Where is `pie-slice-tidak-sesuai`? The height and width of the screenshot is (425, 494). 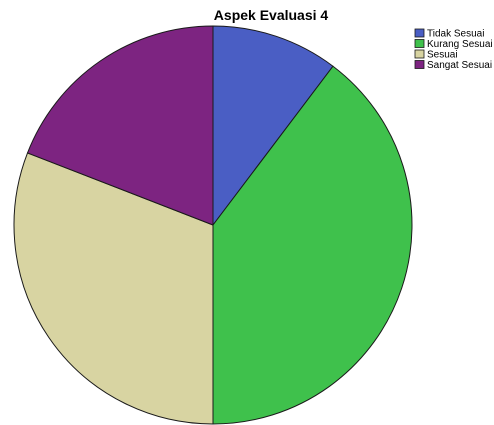
pie-slice-tidak-sesuai is located at coordinates (273, 126).